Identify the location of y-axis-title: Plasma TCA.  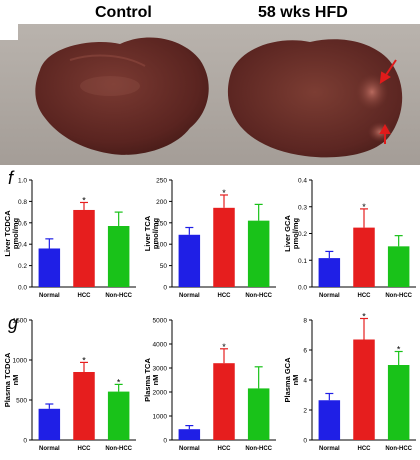
(147, 380).